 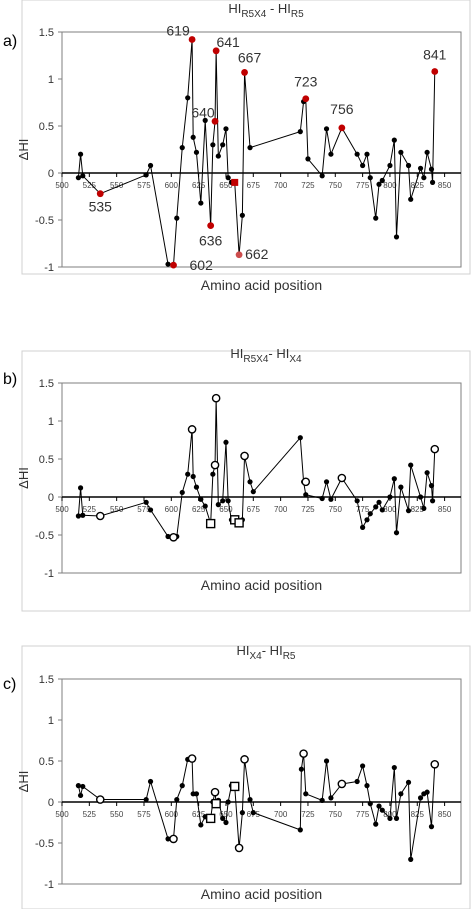 What do you see at coordinates (257, 254) in the screenshot?
I see `point-label: 662` at bounding box center [257, 254].